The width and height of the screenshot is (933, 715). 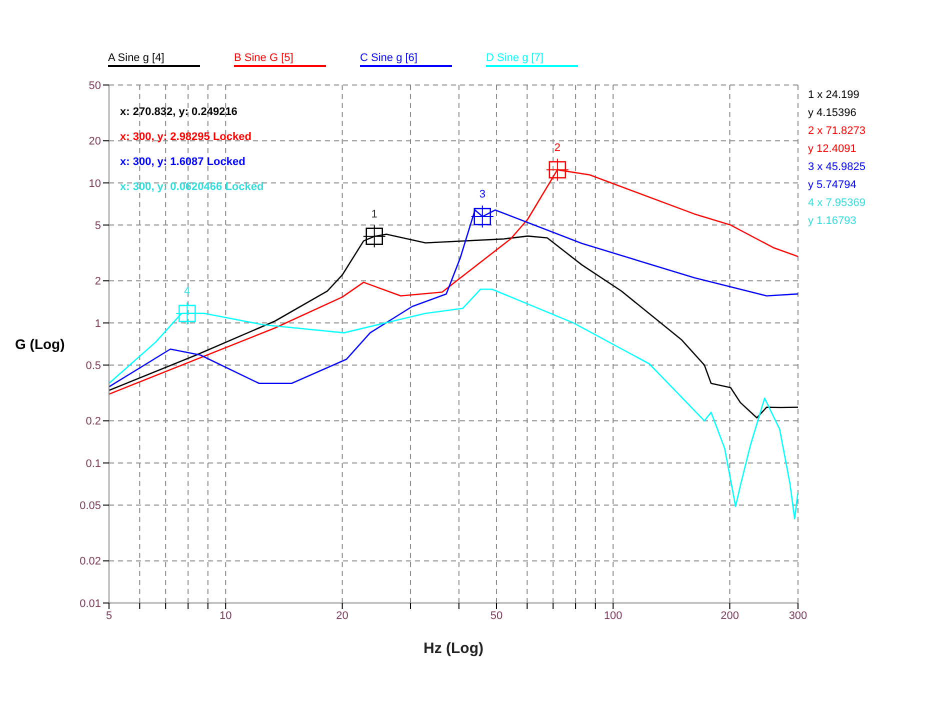 I want to click on y-tick-label: 20, so click(x=94, y=142).